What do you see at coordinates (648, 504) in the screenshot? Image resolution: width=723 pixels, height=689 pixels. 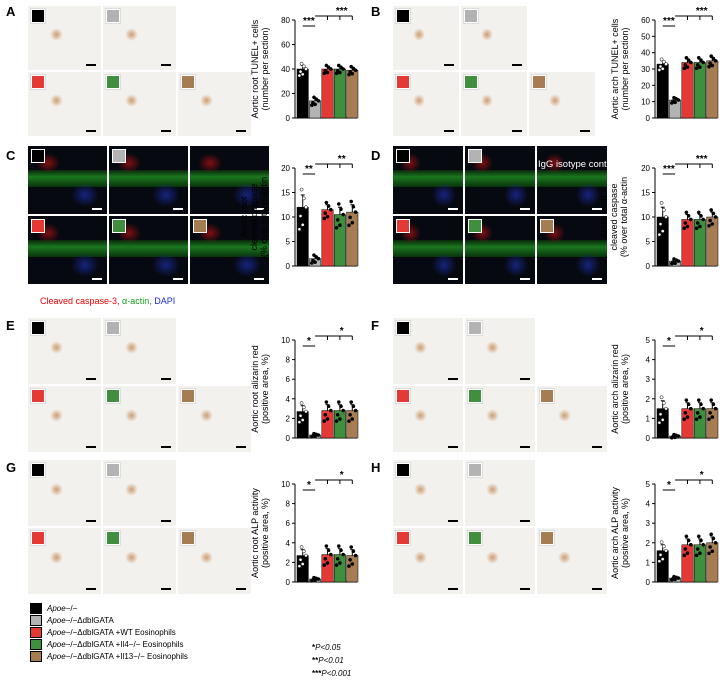 I see `y-tick-label: 4` at bounding box center [648, 504].